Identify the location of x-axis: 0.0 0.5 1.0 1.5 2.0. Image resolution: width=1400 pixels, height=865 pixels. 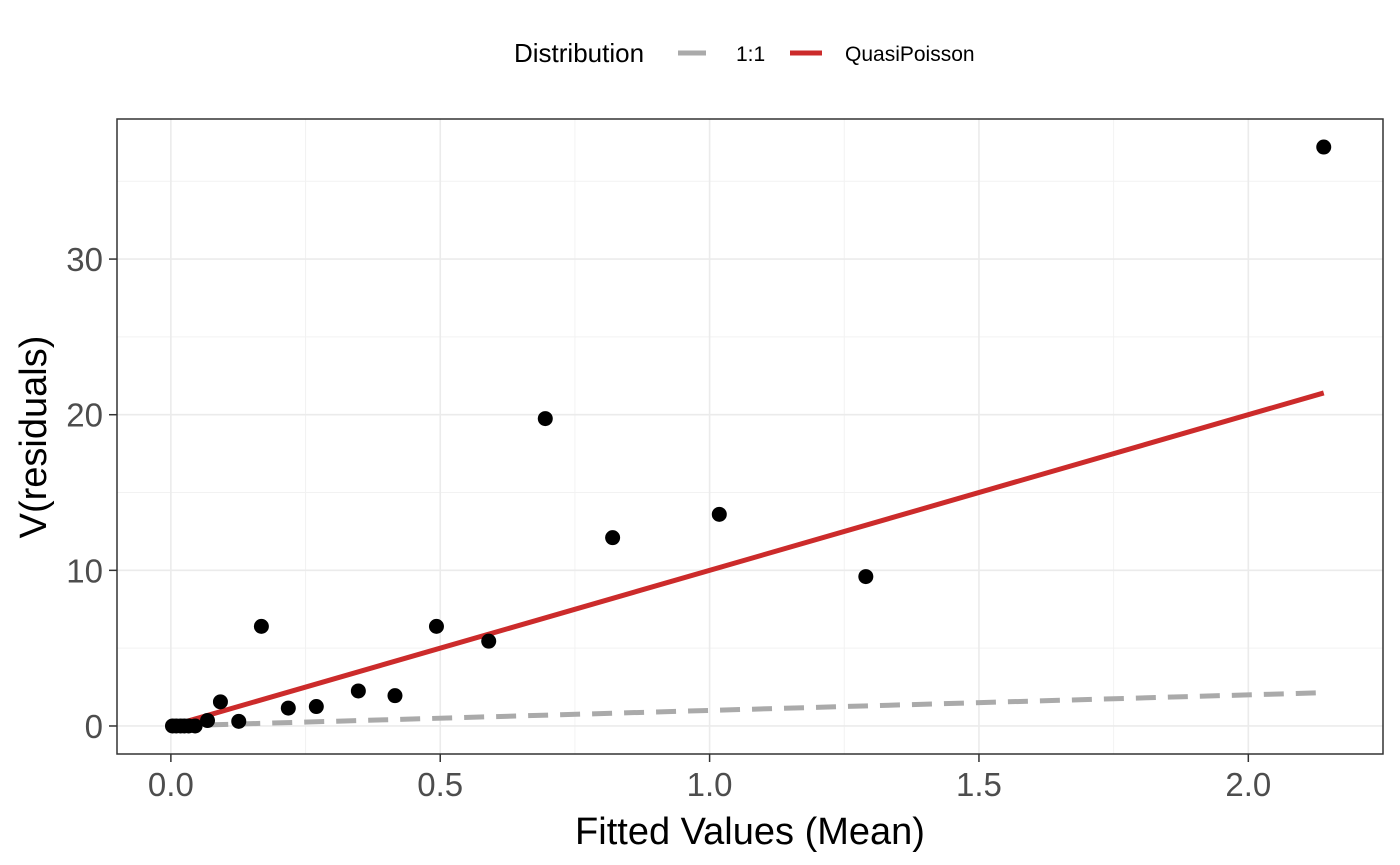
(709, 778).